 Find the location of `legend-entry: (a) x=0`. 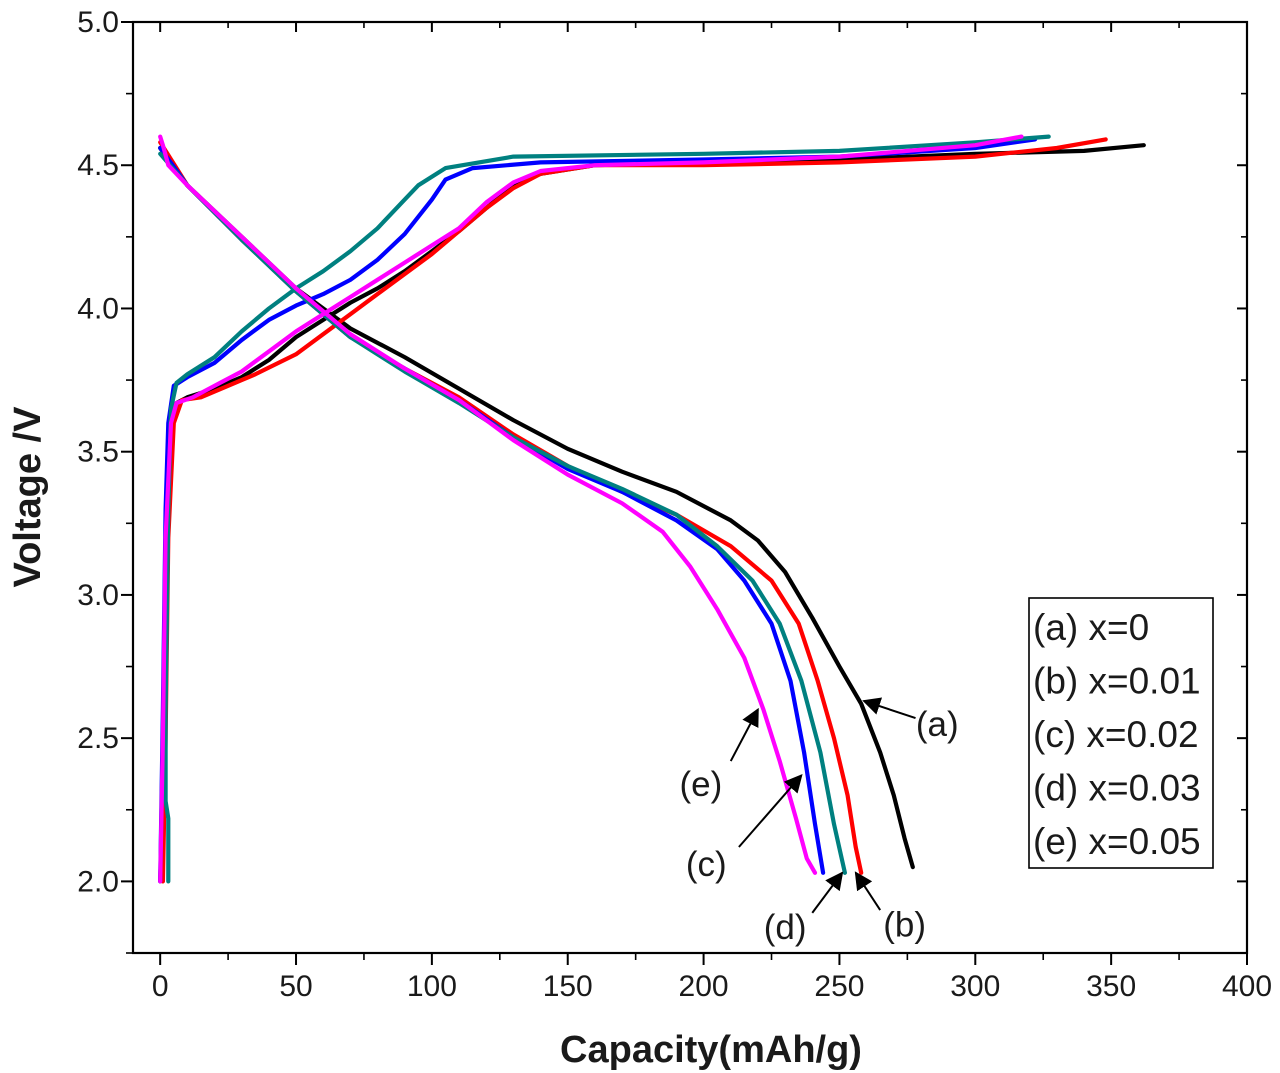

legend-entry: (a) x=0 is located at coordinates (1091, 627).